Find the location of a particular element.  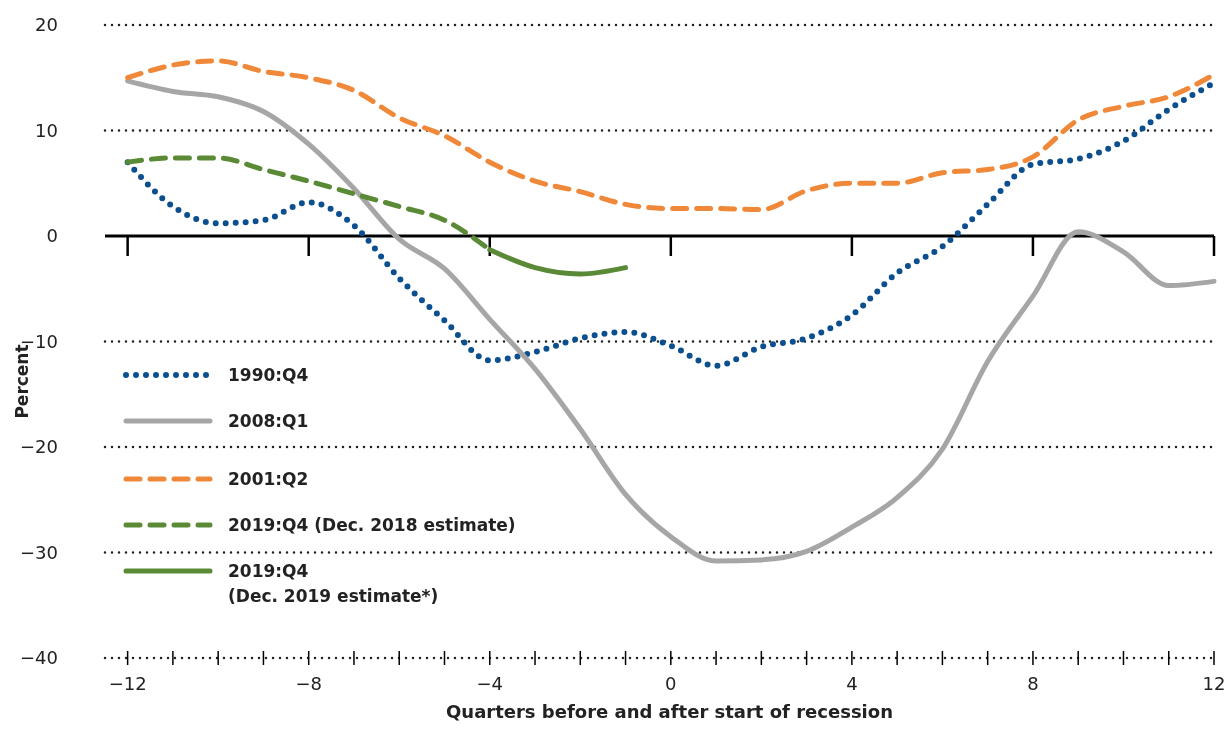

y-tick-label: −30 is located at coordinates (39, 552).